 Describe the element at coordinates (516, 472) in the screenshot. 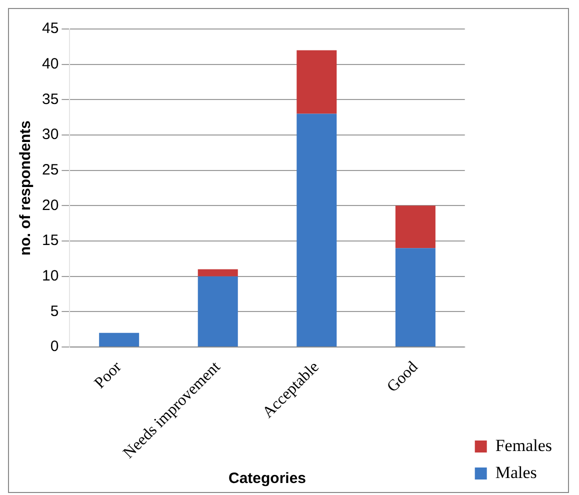

I see `legend-label: Males` at that location.